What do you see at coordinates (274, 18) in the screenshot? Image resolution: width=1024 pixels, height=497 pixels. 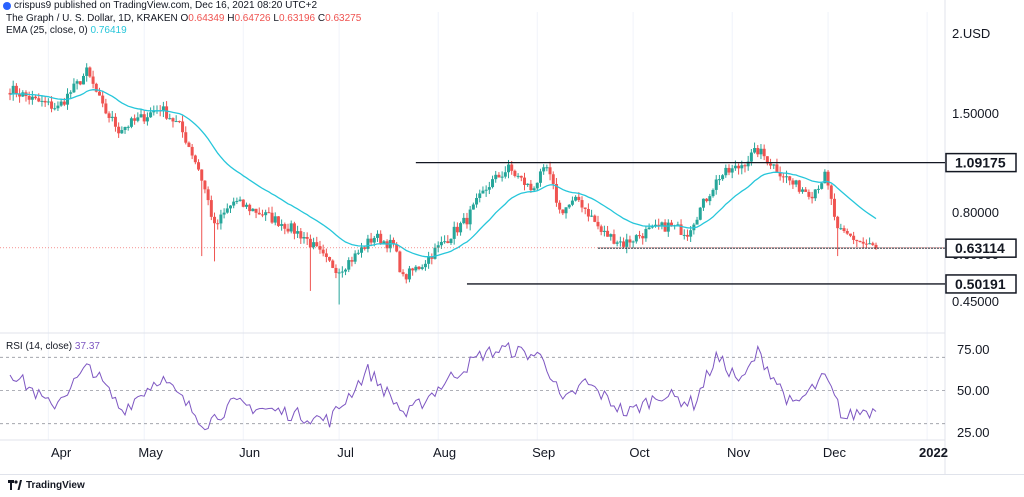 I see `ohlc-key-l: L` at bounding box center [274, 18].